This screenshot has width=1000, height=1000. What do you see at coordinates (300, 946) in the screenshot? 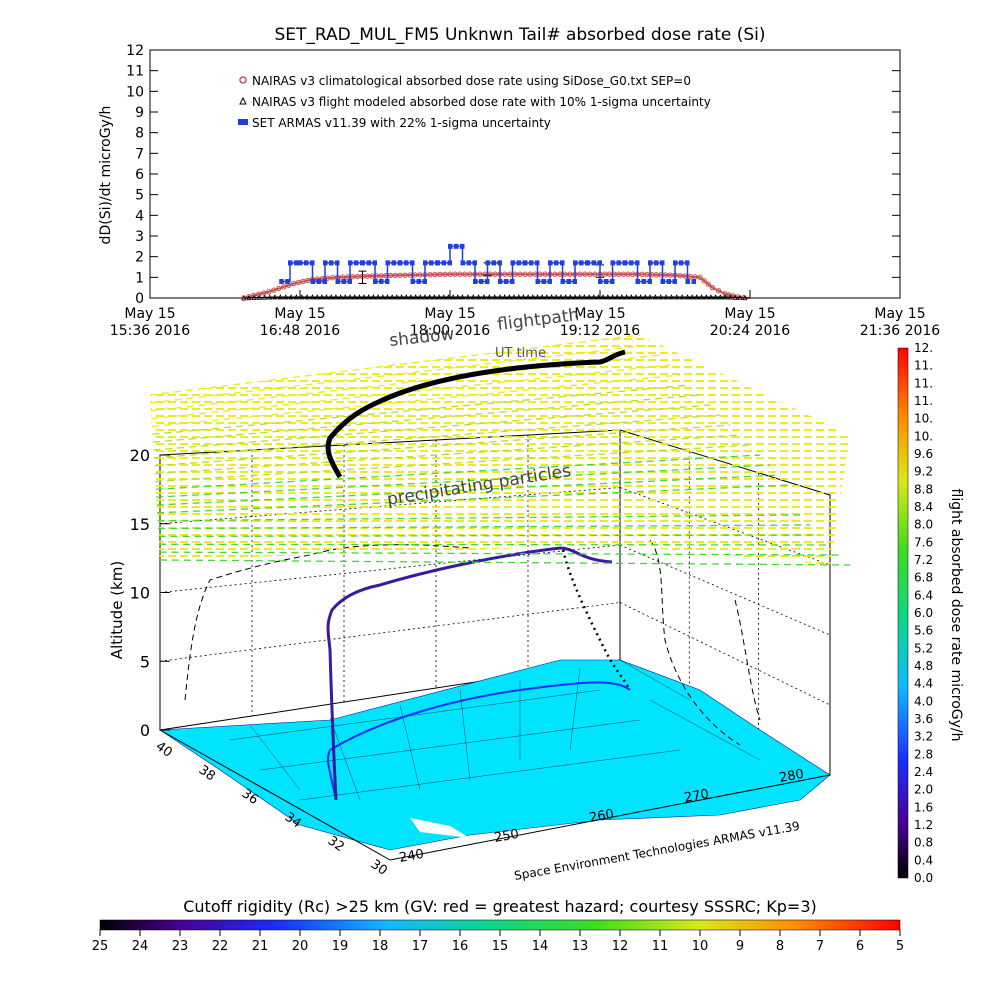
I see `cutoff-tick-label: 20` at bounding box center [300, 946].